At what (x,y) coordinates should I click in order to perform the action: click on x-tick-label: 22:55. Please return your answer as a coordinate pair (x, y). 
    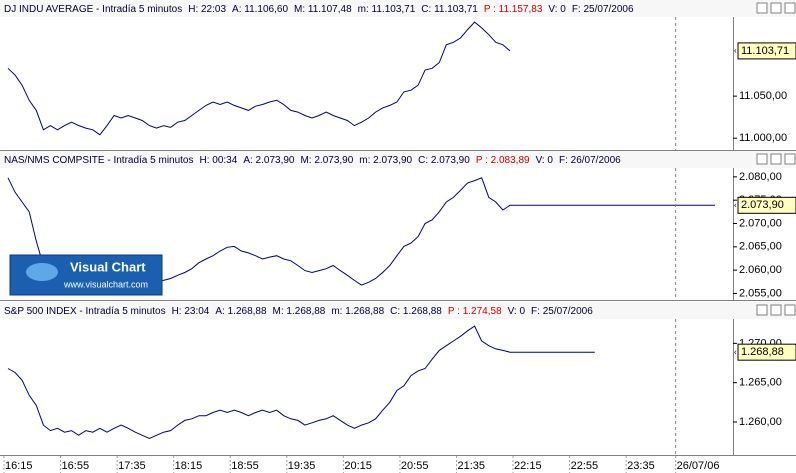
    Looking at the image, I should click on (585, 466).